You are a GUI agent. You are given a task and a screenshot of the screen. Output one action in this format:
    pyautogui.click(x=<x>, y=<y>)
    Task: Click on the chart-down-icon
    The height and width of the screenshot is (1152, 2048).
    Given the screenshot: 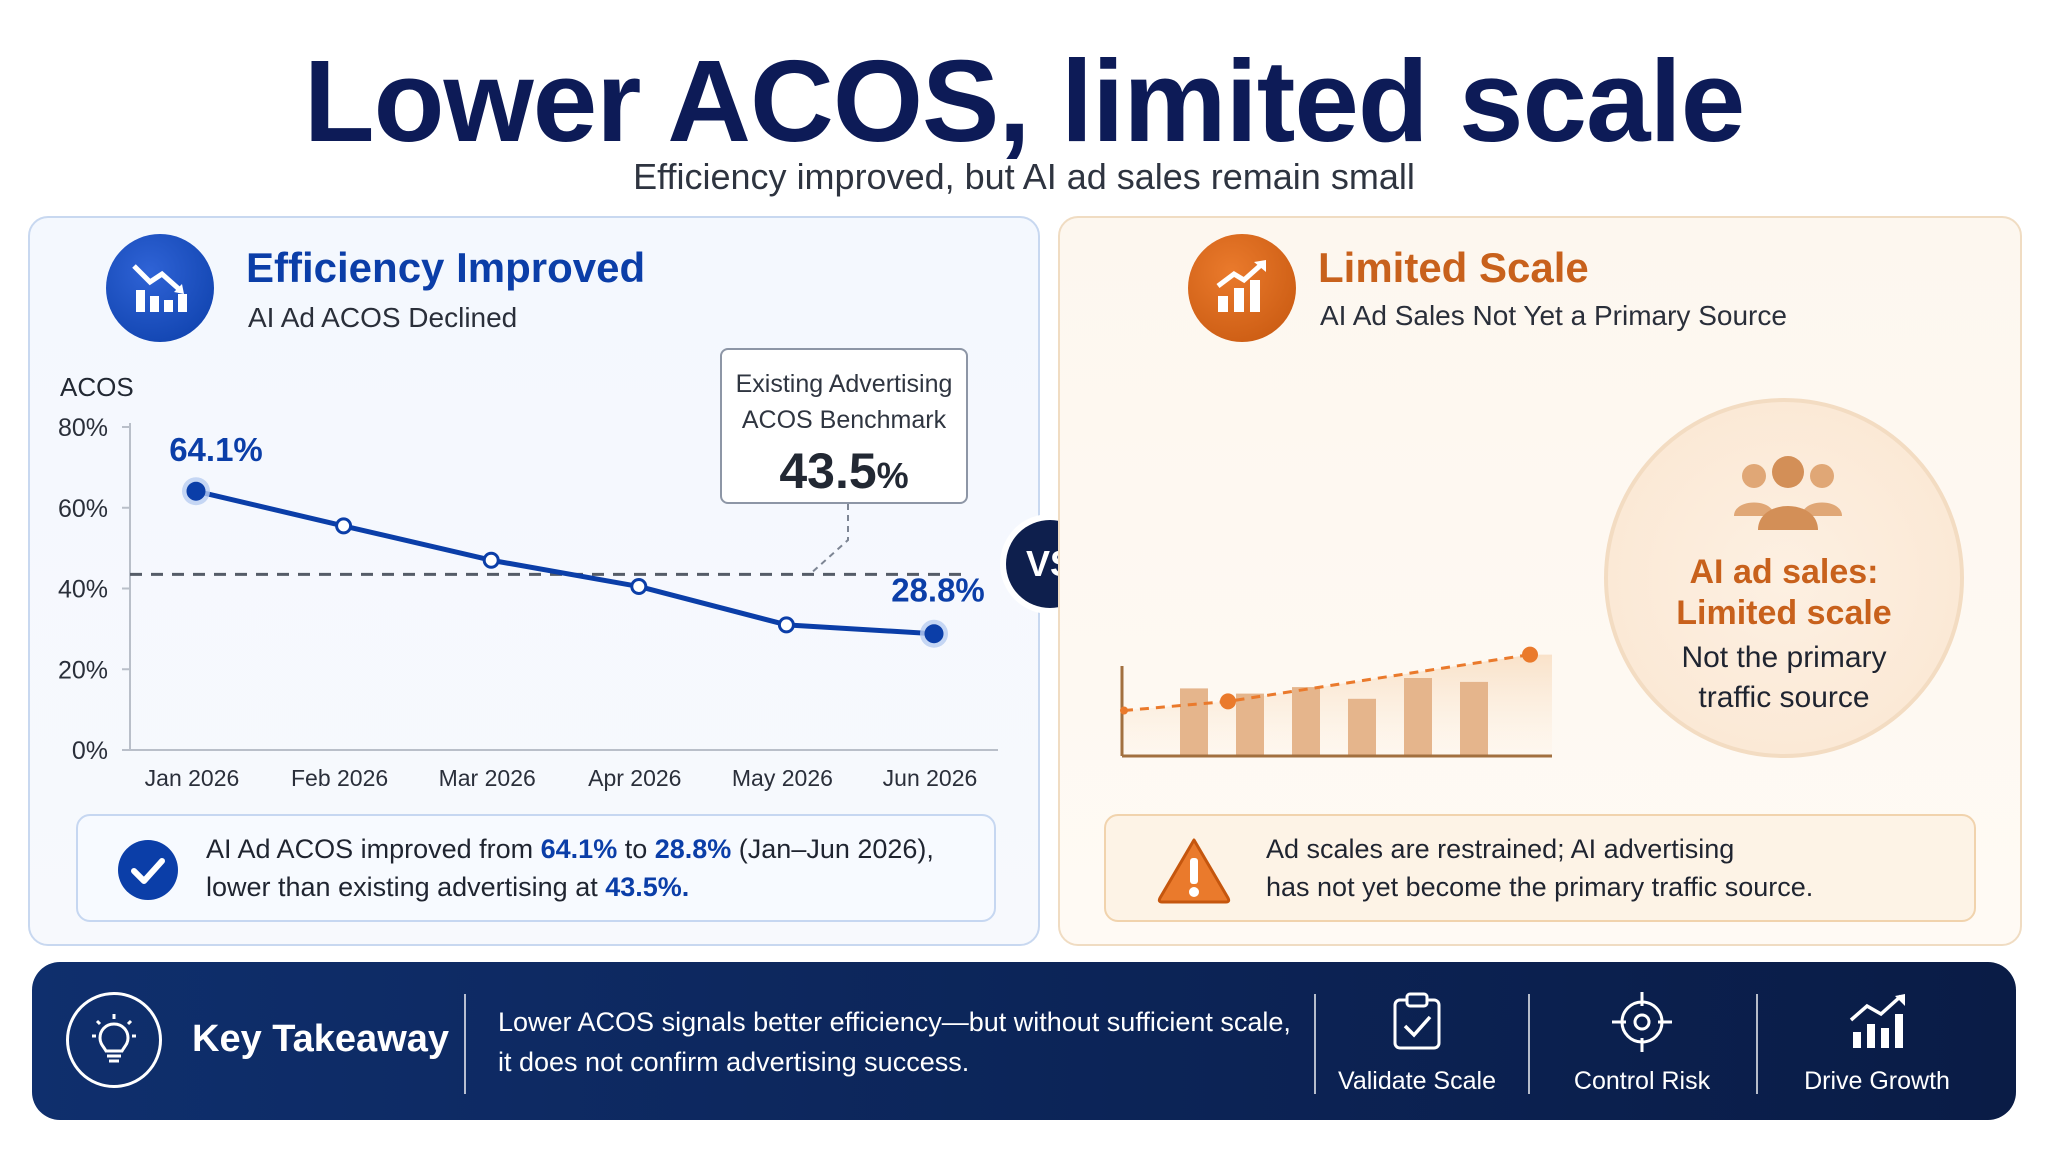 What is the action you would take?
    pyautogui.click(x=160, y=288)
    